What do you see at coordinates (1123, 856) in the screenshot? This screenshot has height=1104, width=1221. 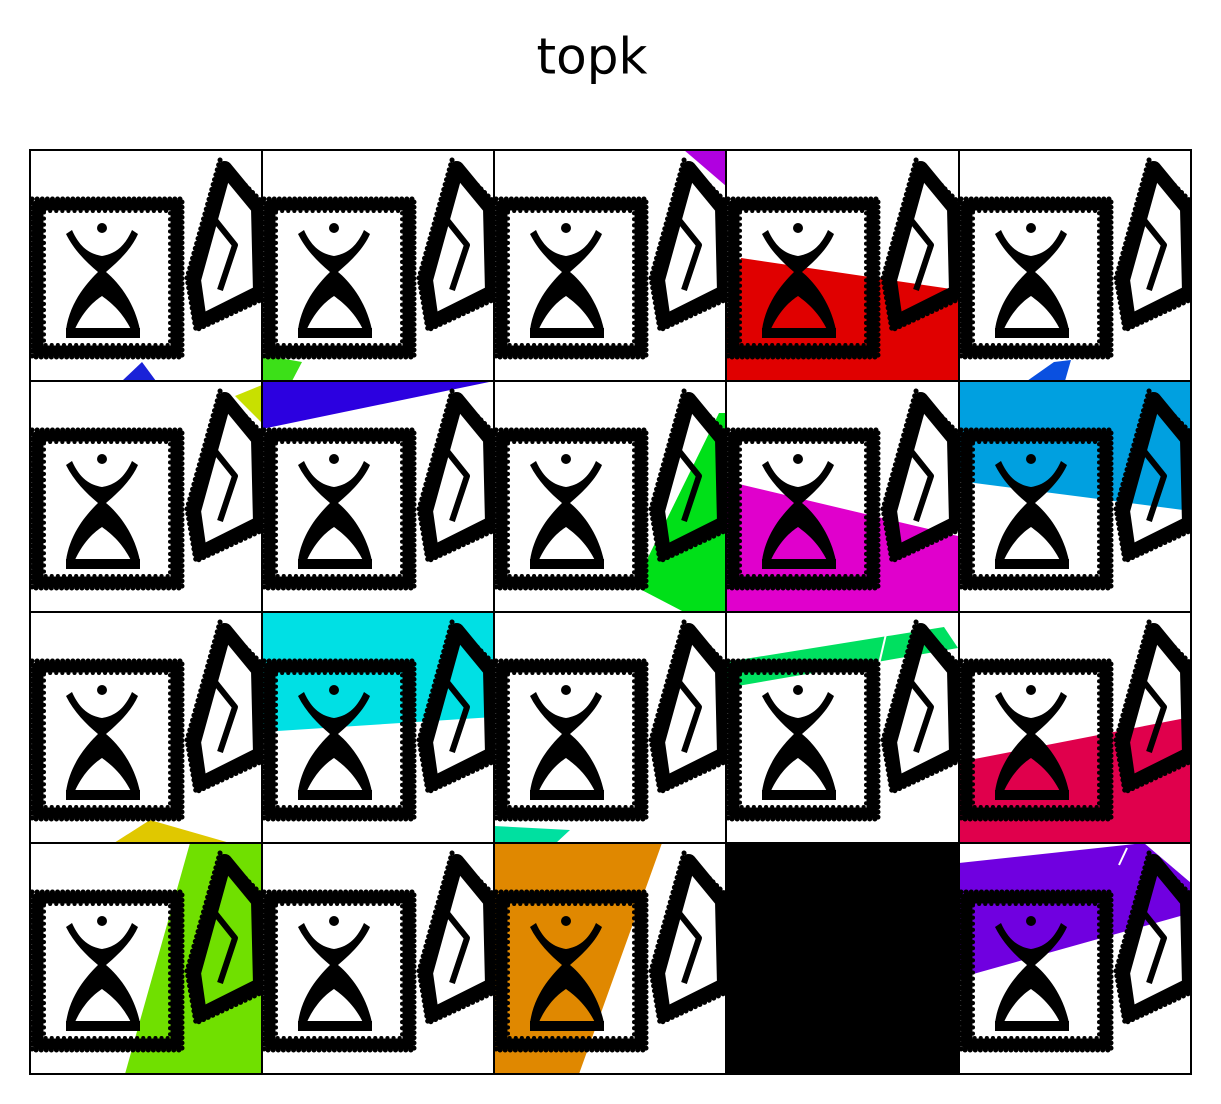 I see `region-edge` at bounding box center [1123, 856].